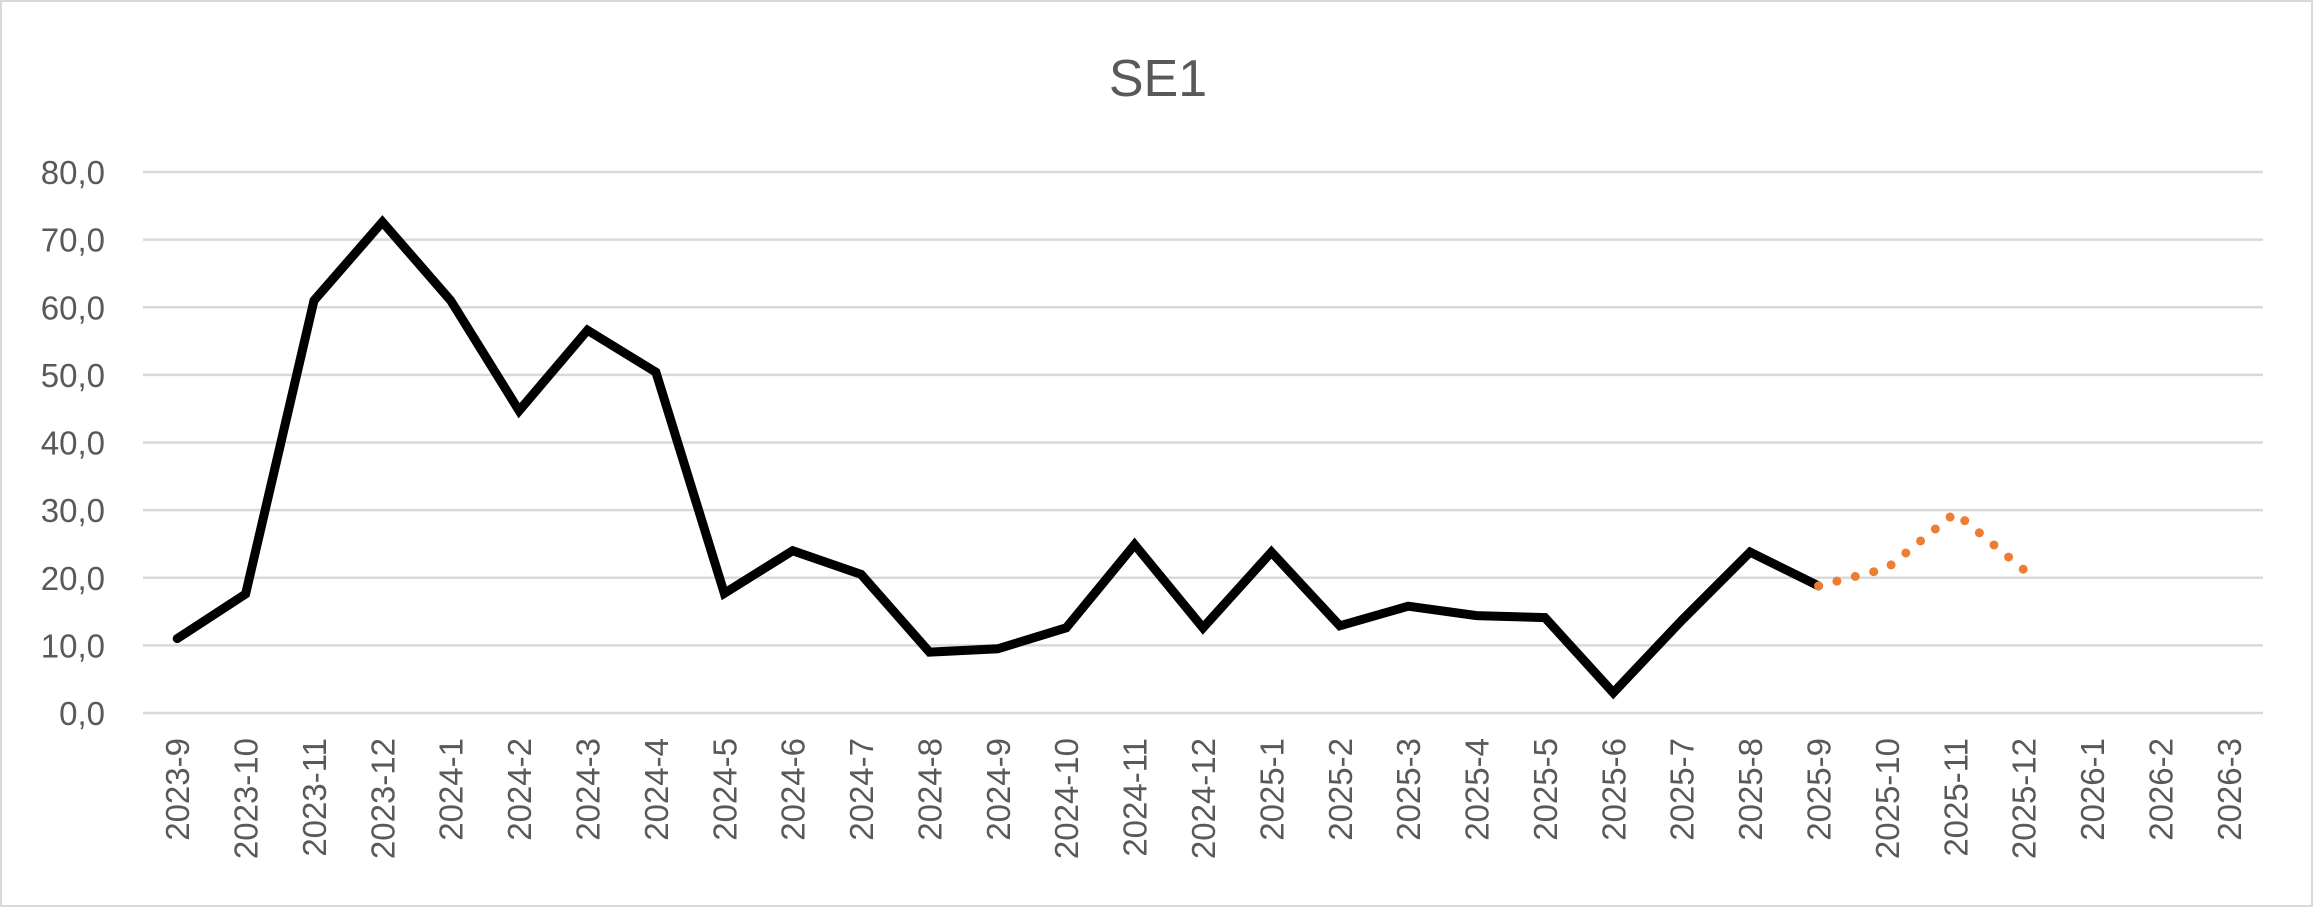 This screenshot has width=2313, height=909. I want to click on x-tick-label: 2024-4, so click(656, 789).